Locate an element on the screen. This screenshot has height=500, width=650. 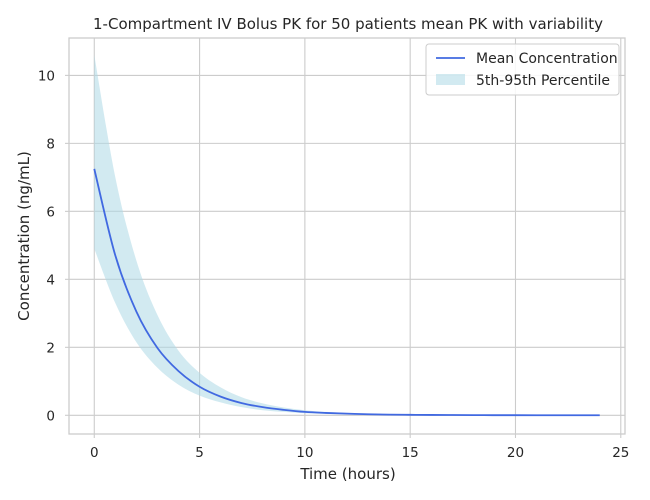
y-tick-label-4: 8 is located at coordinates (50, 144).